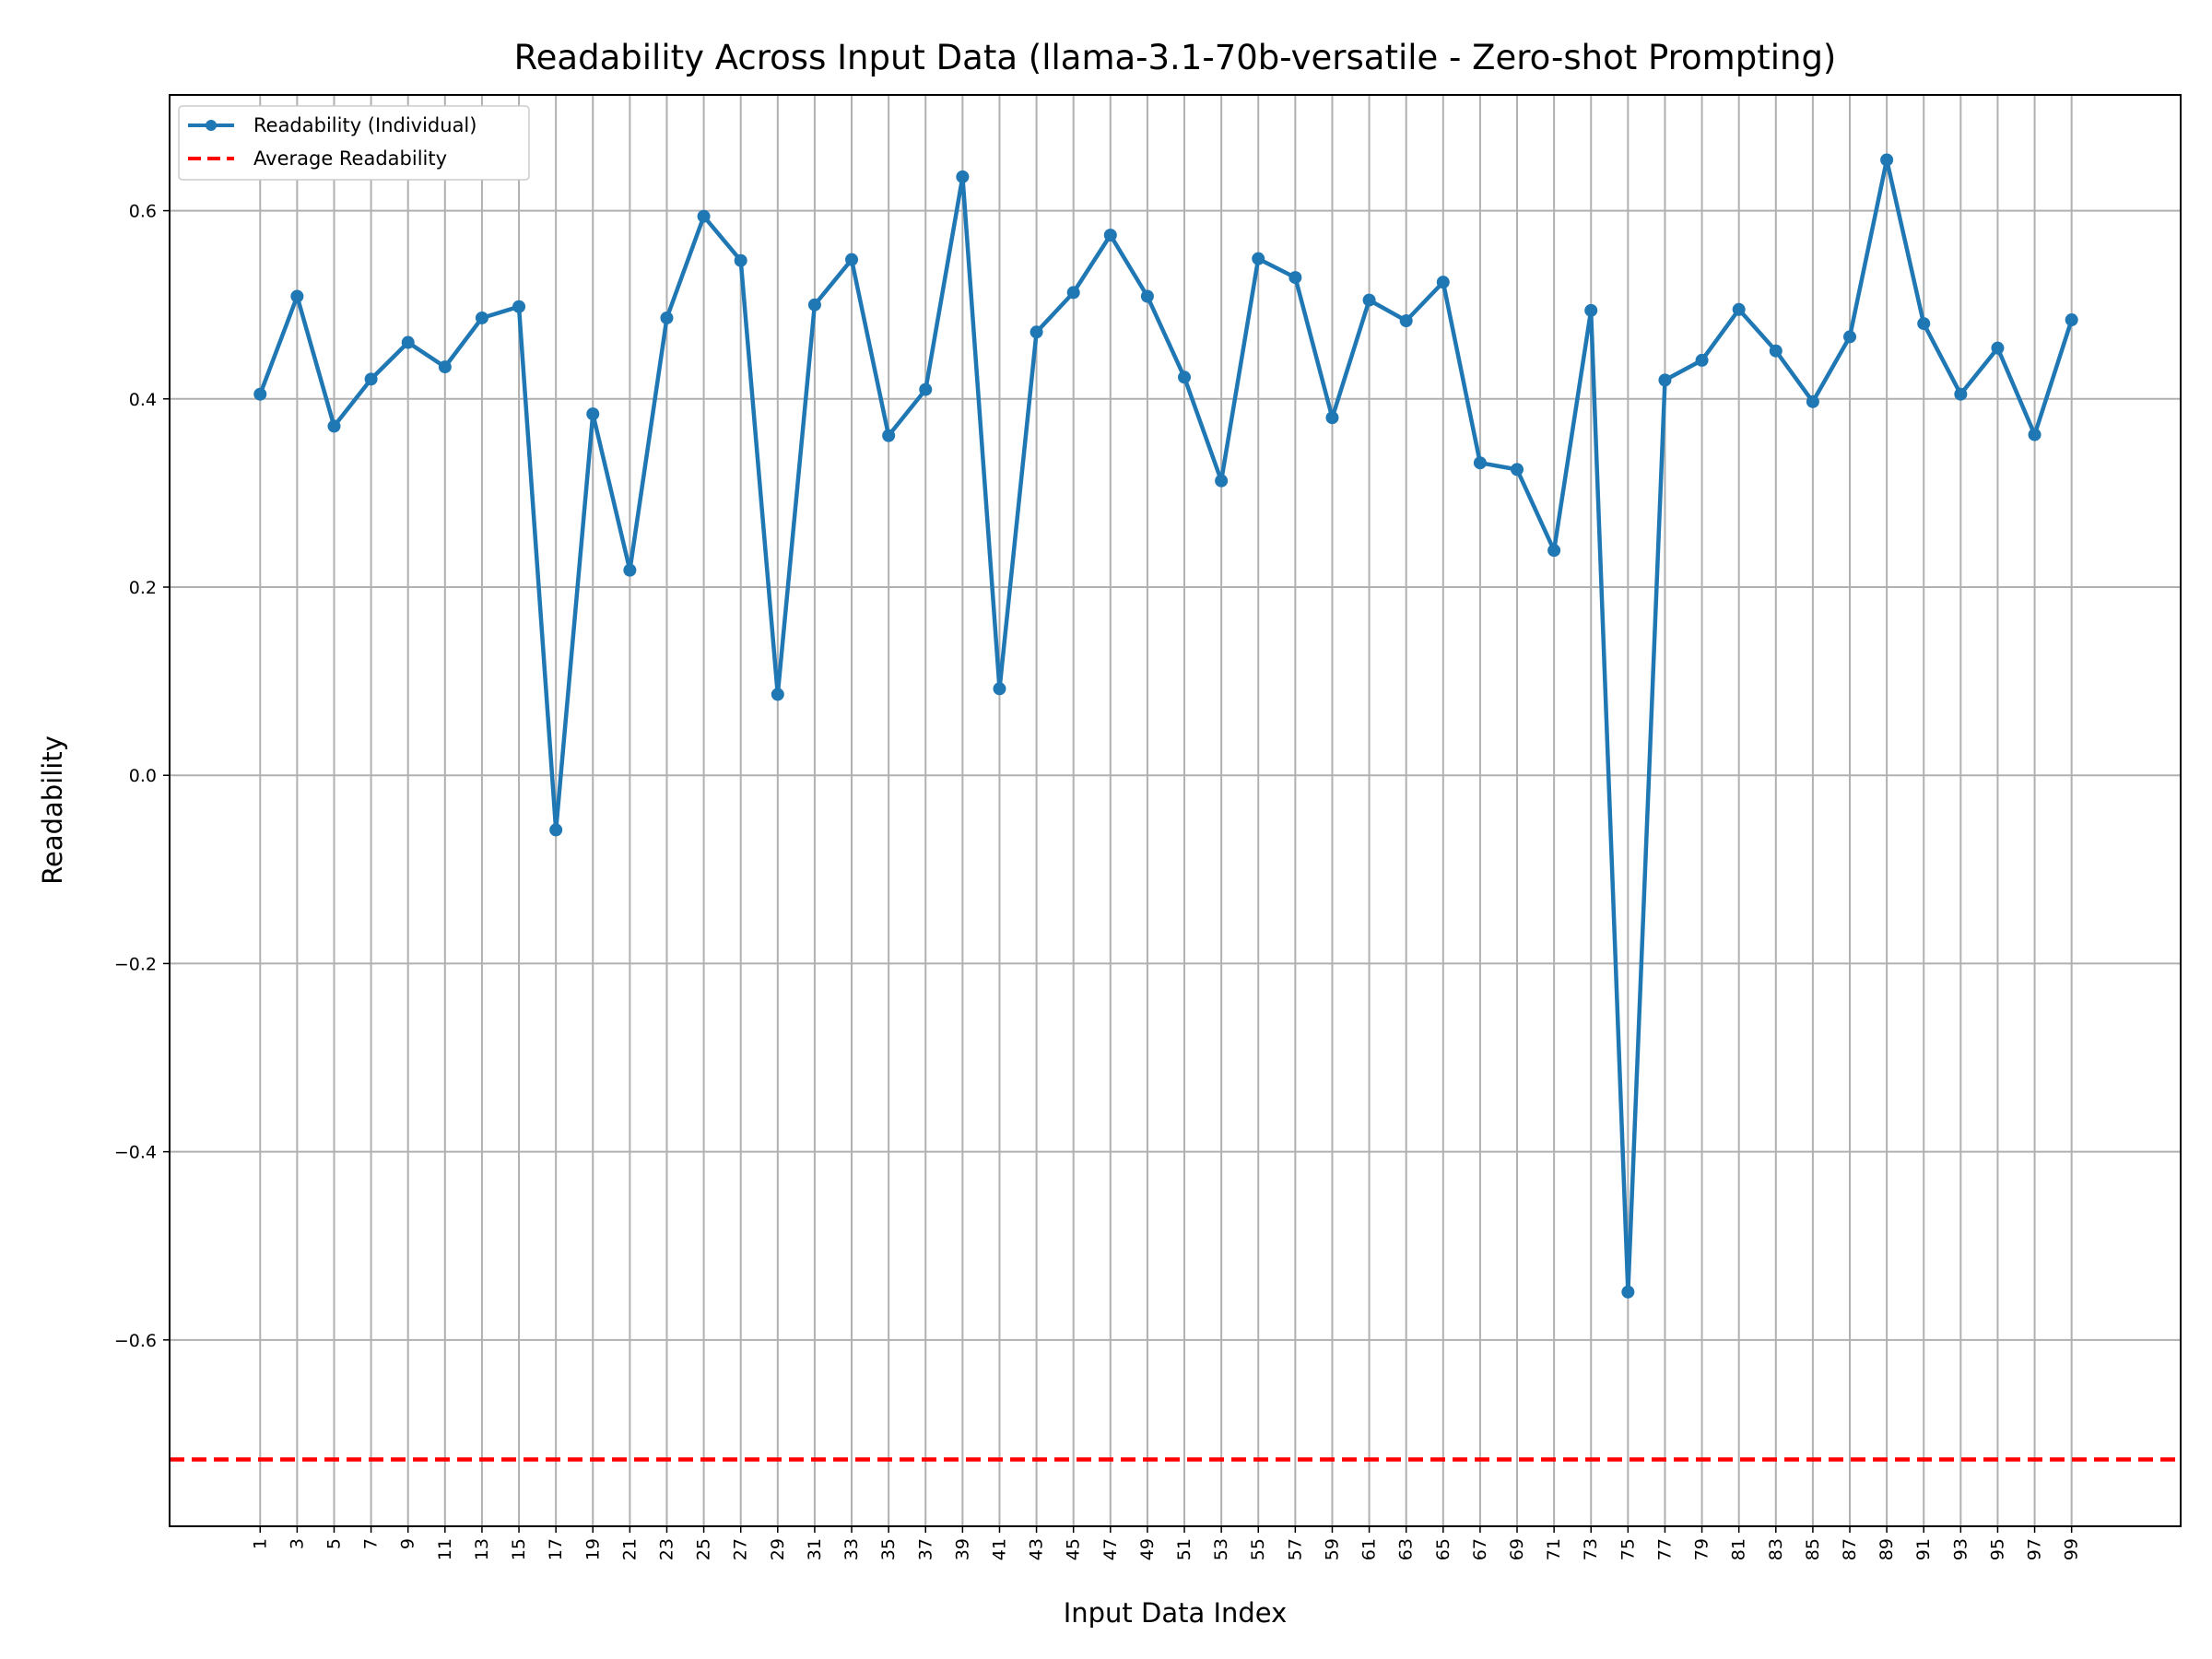 The height and width of the screenshot is (1659, 2212). Describe the element at coordinates (1443, 1549) in the screenshot. I see `x-tick-label: 65` at that location.